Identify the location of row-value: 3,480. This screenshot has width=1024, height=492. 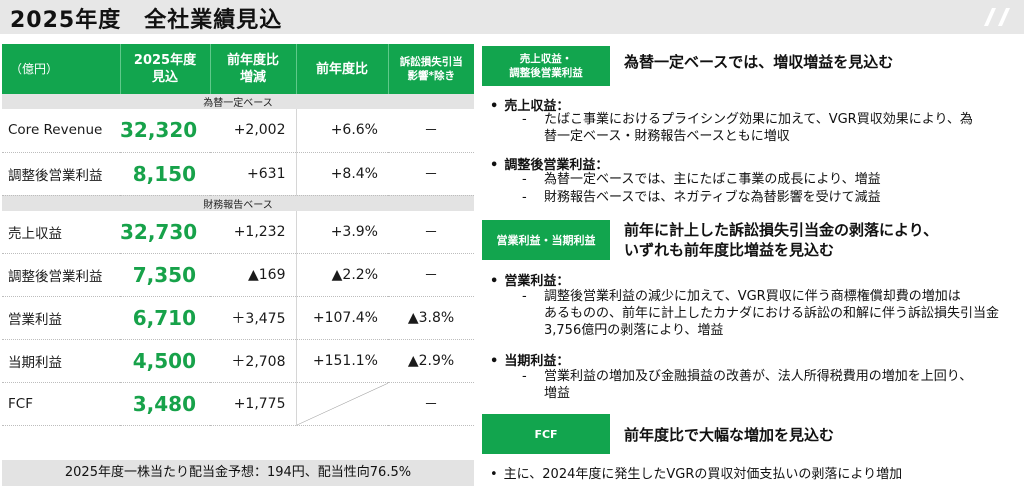
(165, 404).